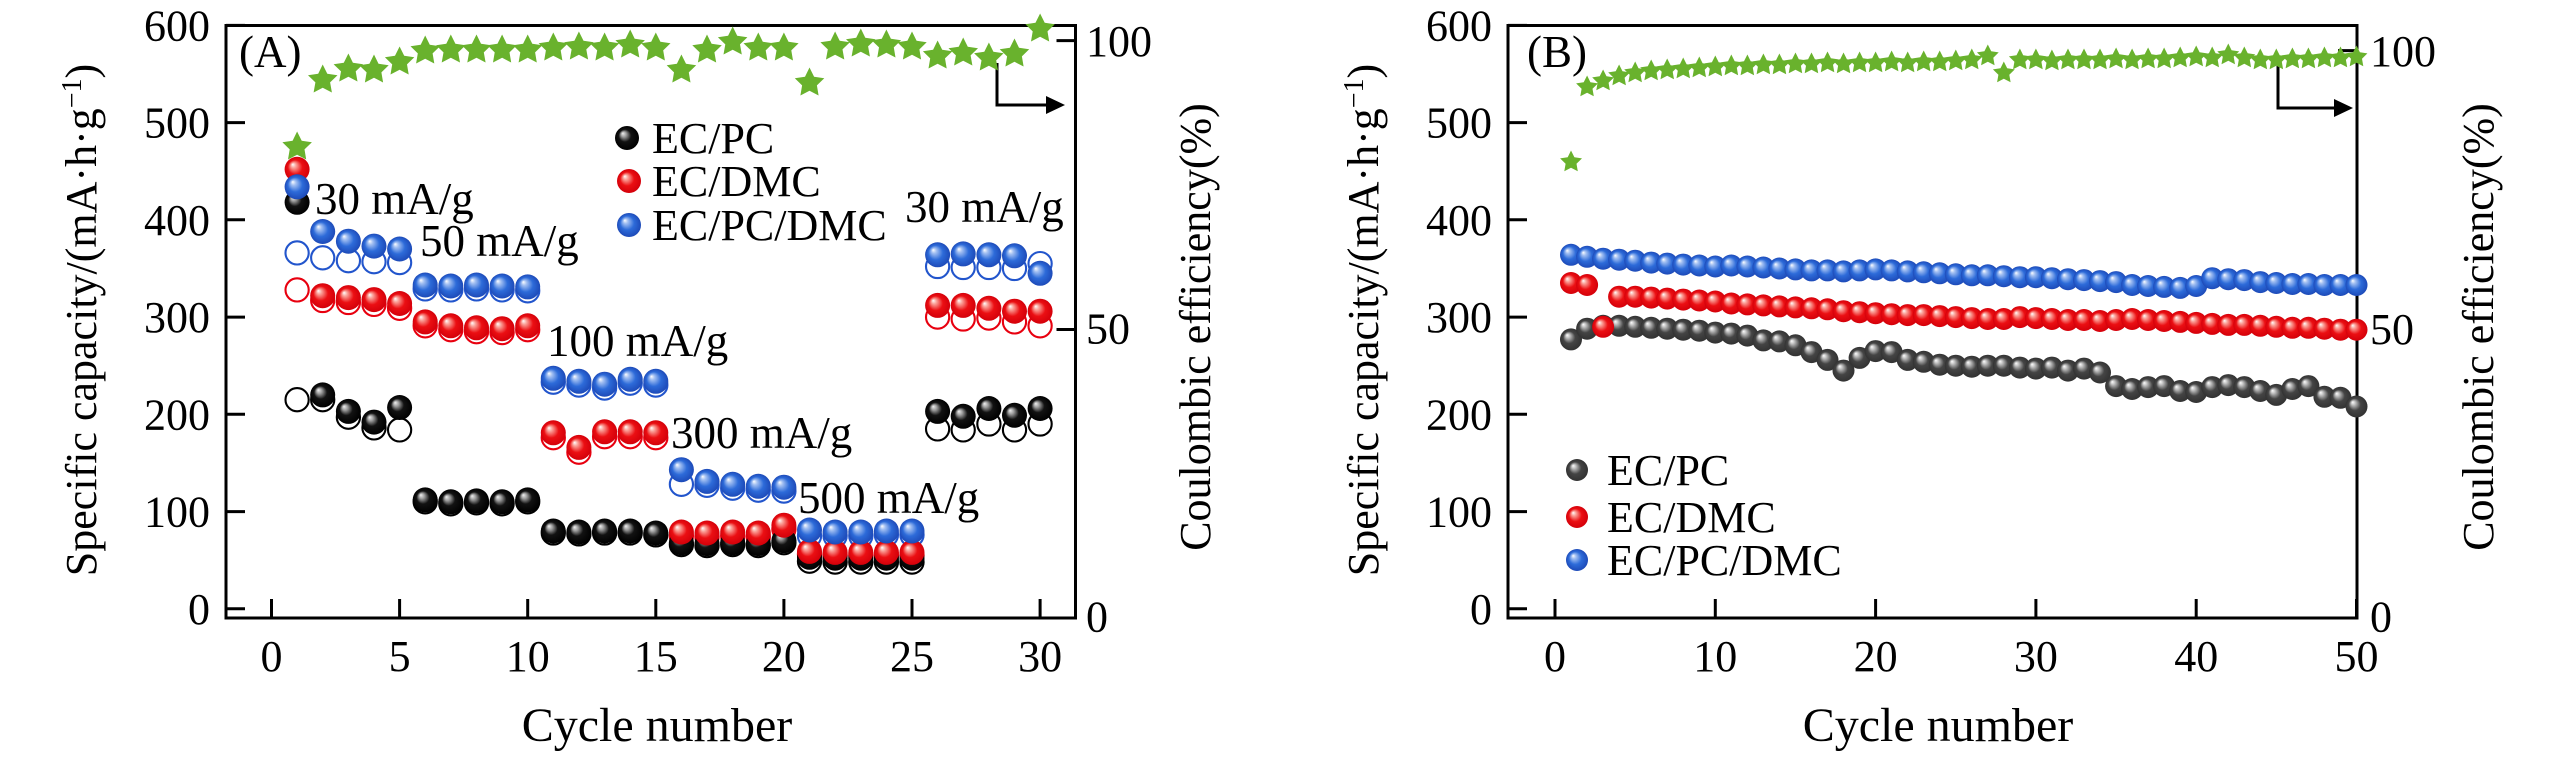 The width and height of the screenshot is (2567, 761). I want to click on svg-text: (A), so click(270, 52).